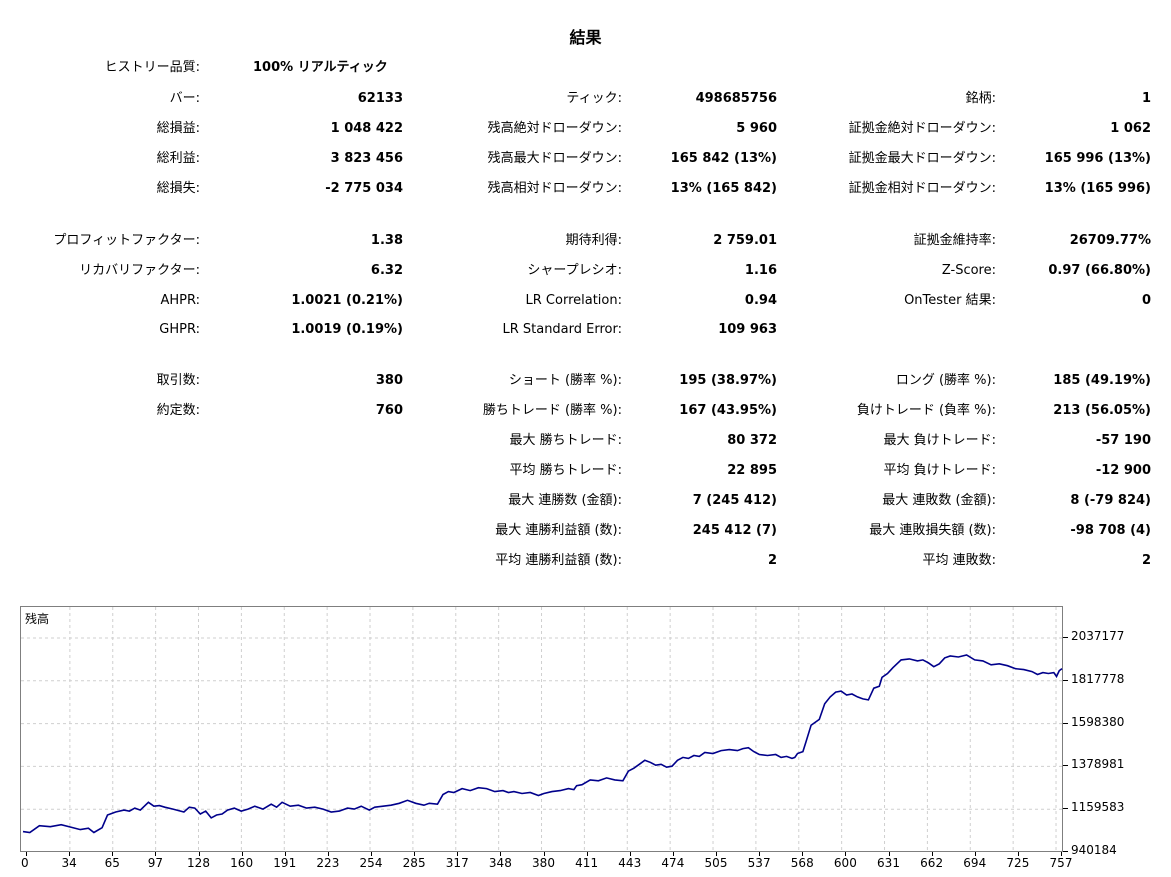  I want to click on stat-value: 2 759.01, so click(745, 240).